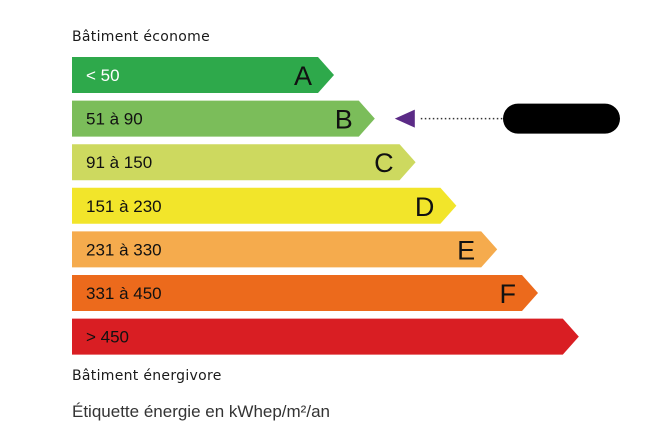 The height and width of the screenshot is (441, 667). Describe the element at coordinates (147, 376) in the screenshot. I see `bottom-label: Bâtiment énergivore` at that location.